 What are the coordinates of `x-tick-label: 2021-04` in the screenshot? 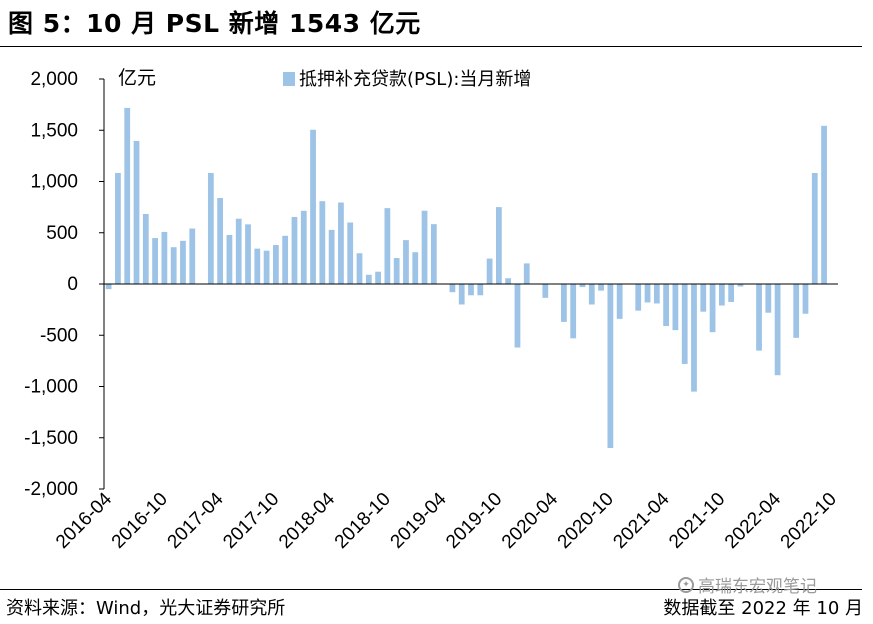 It's located at (641, 520).